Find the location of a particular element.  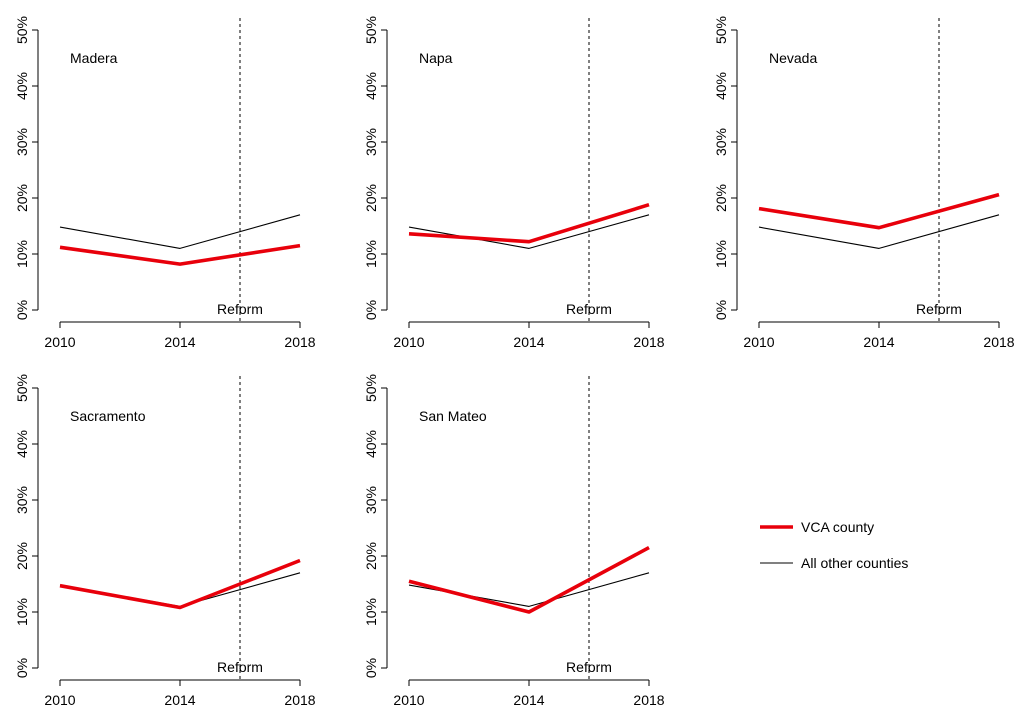

panel-title: Nevada is located at coordinates (793, 58).